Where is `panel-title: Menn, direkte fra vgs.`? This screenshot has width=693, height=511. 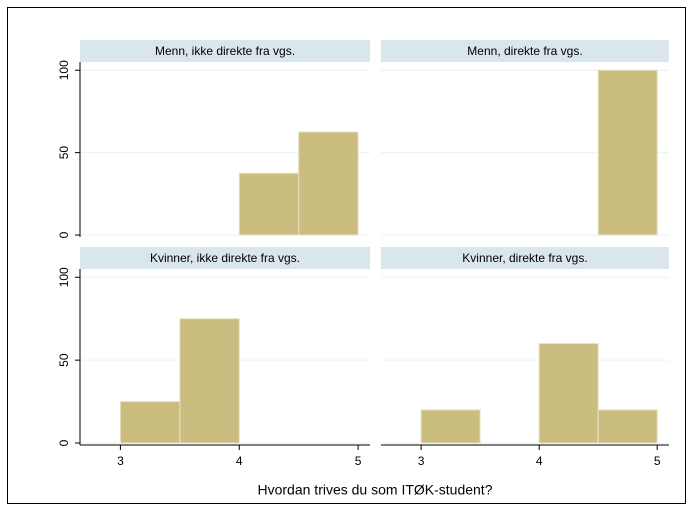 panel-title: Menn, direkte fra vgs. is located at coordinates (524, 51).